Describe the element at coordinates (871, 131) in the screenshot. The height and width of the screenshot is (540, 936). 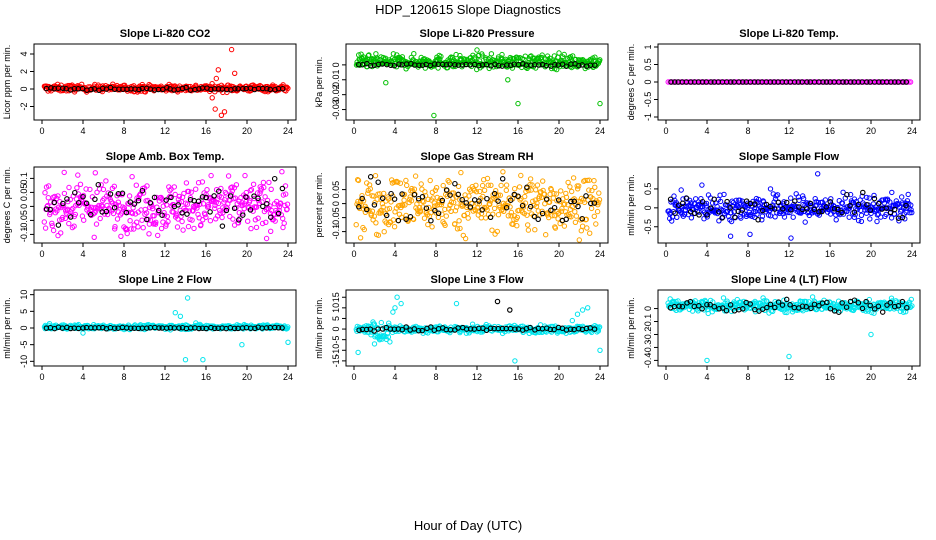
I see `x-tick-label: 20` at that location.